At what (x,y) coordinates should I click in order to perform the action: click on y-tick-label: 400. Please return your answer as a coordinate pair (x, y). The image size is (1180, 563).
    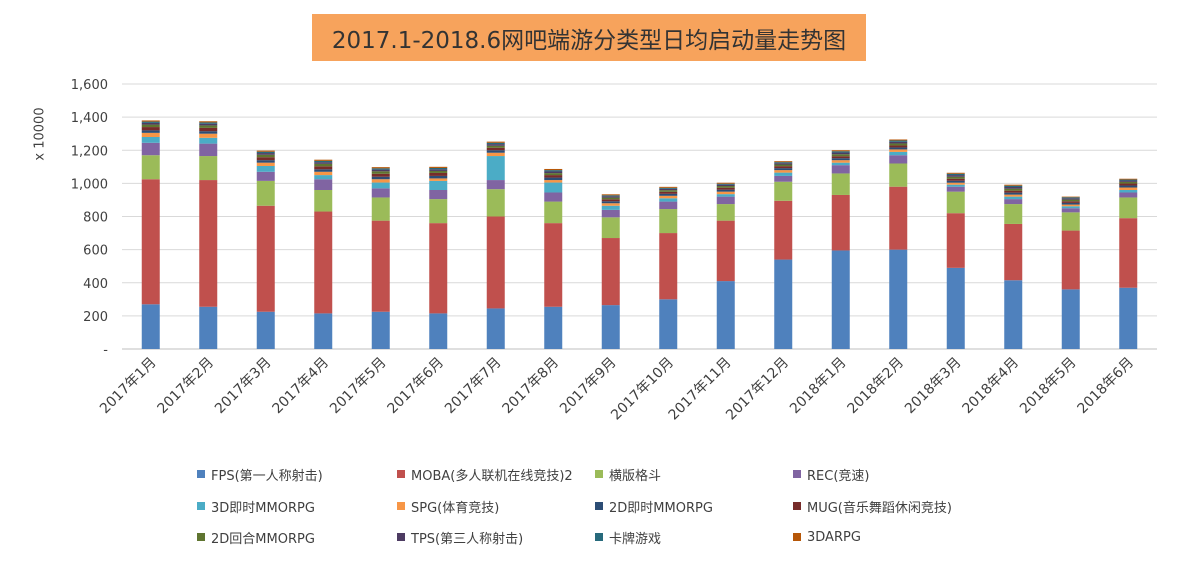
    Looking at the image, I should click on (95, 284).